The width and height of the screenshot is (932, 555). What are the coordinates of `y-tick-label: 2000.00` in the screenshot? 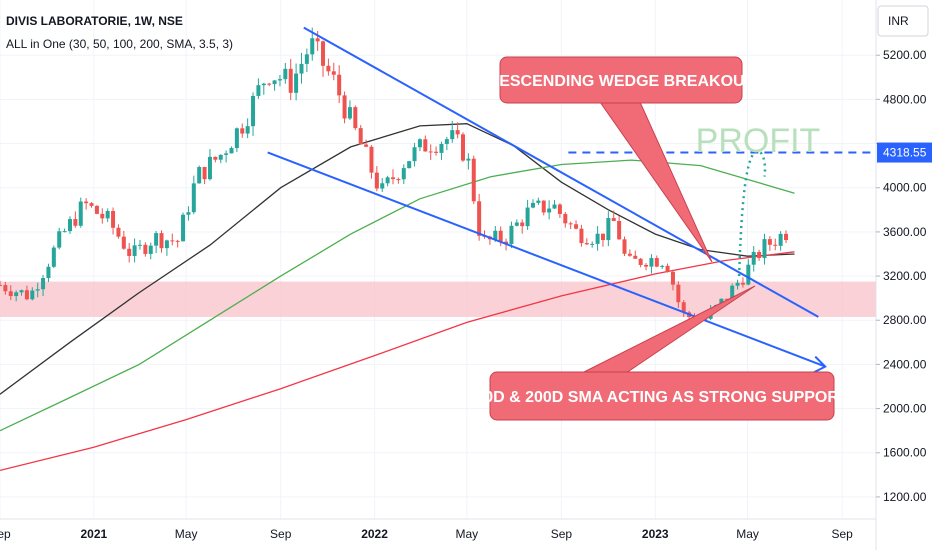 It's located at (905, 409).